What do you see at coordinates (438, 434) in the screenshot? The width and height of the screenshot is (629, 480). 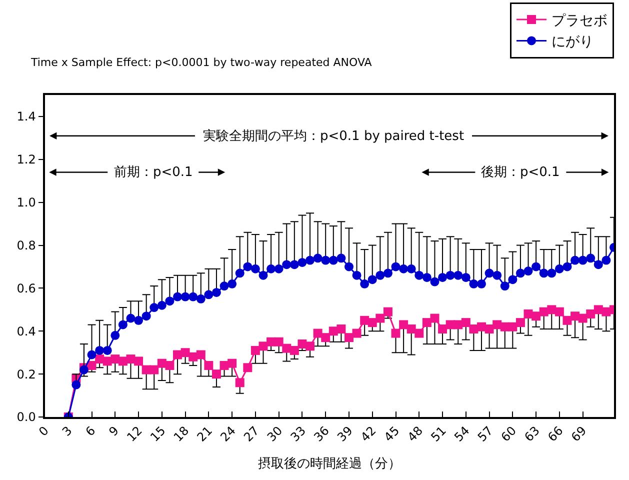 I see `x-tick-label: 51` at bounding box center [438, 434].